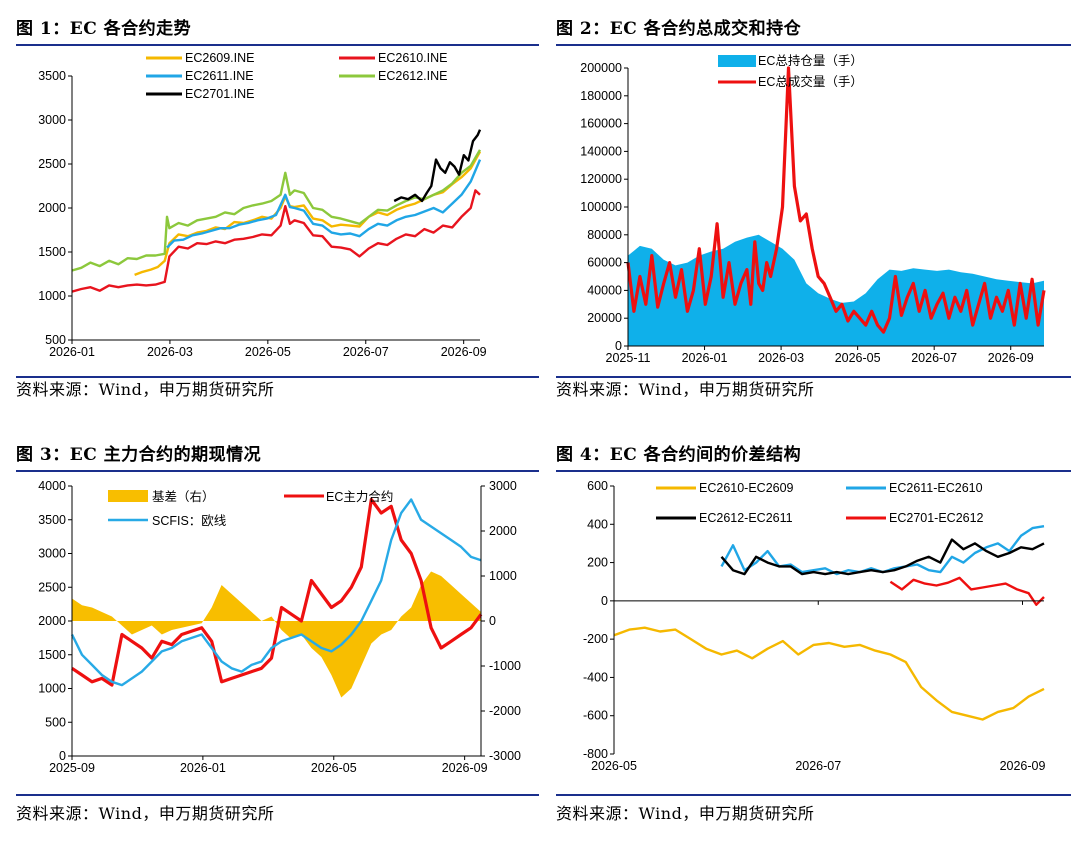 The width and height of the screenshot is (1077, 846). I want to click on y2-tick-label: 3000, so click(503, 486).